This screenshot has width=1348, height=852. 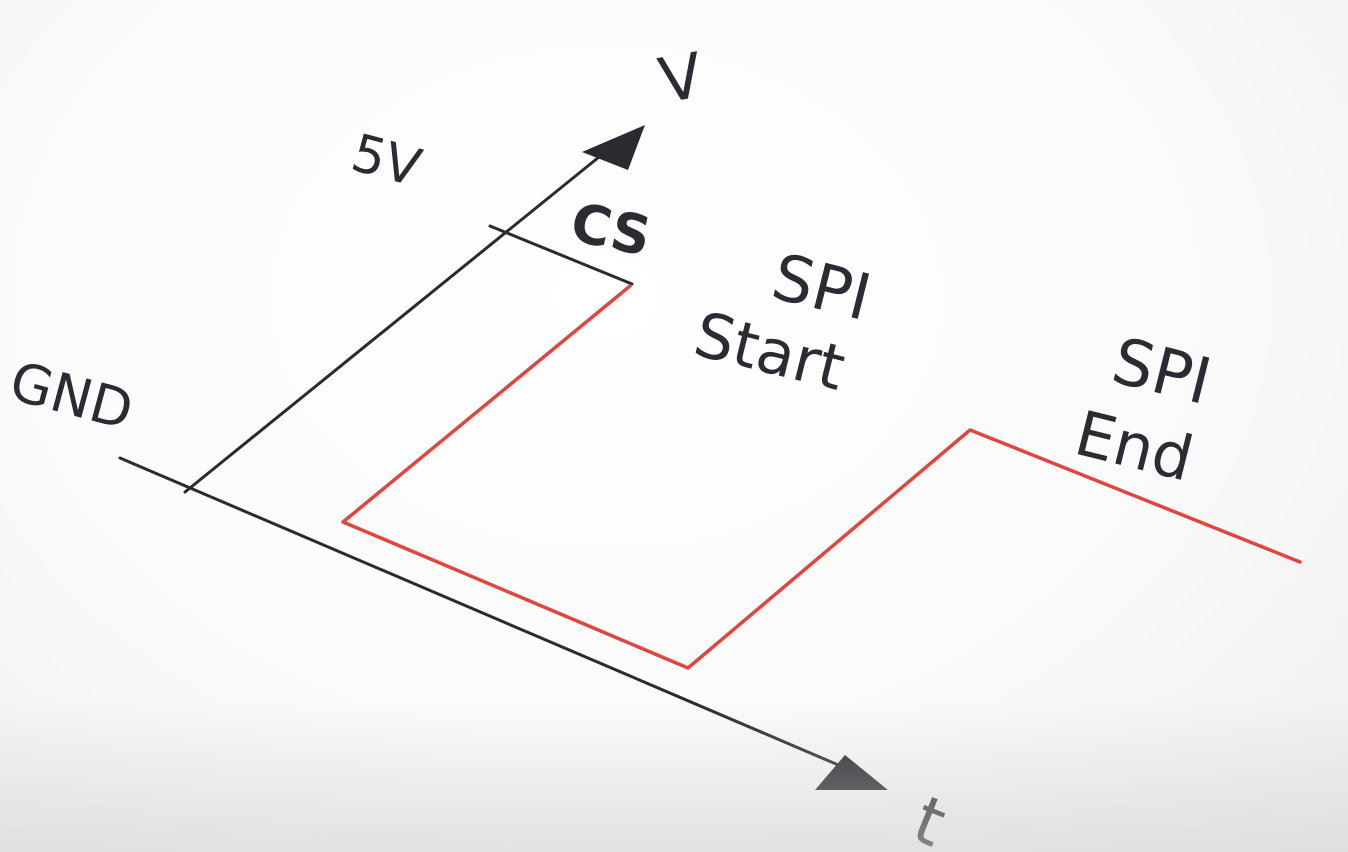 What do you see at coordinates (610, 229) in the screenshot?
I see `cs-label: CS` at bounding box center [610, 229].